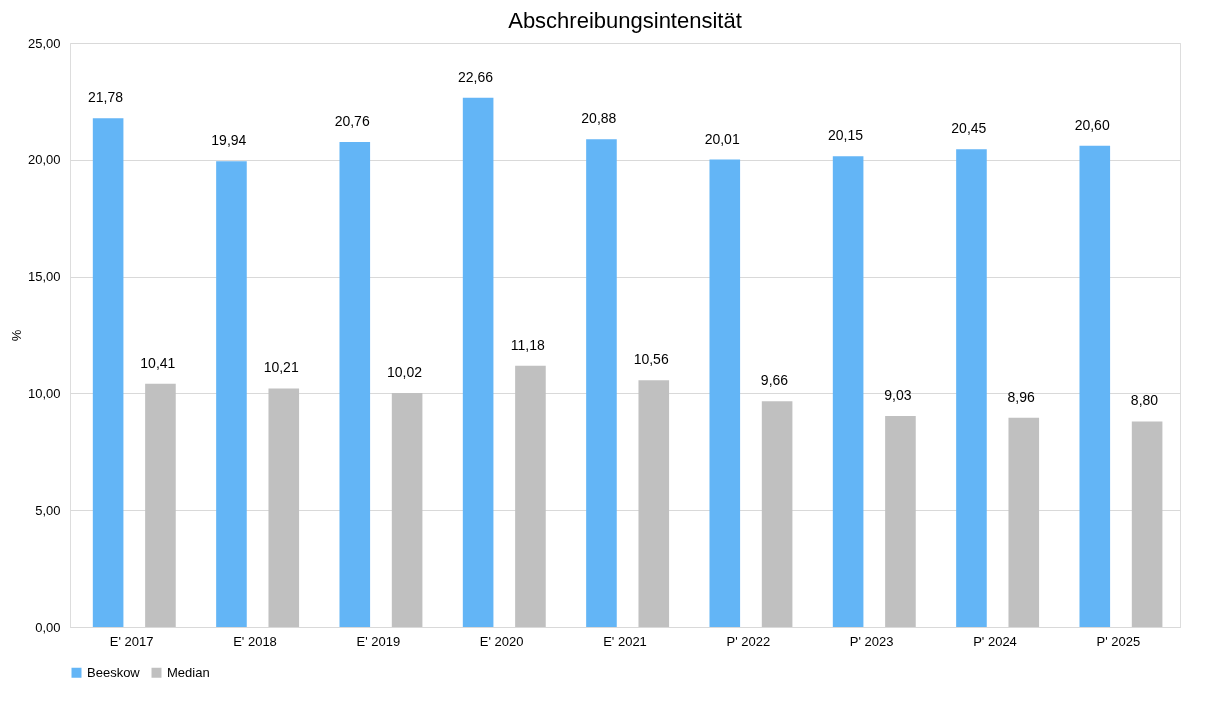 The width and height of the screenshot is (1206, 704). I want to click on x-tick-label: P' 2022, so click(748, 641).